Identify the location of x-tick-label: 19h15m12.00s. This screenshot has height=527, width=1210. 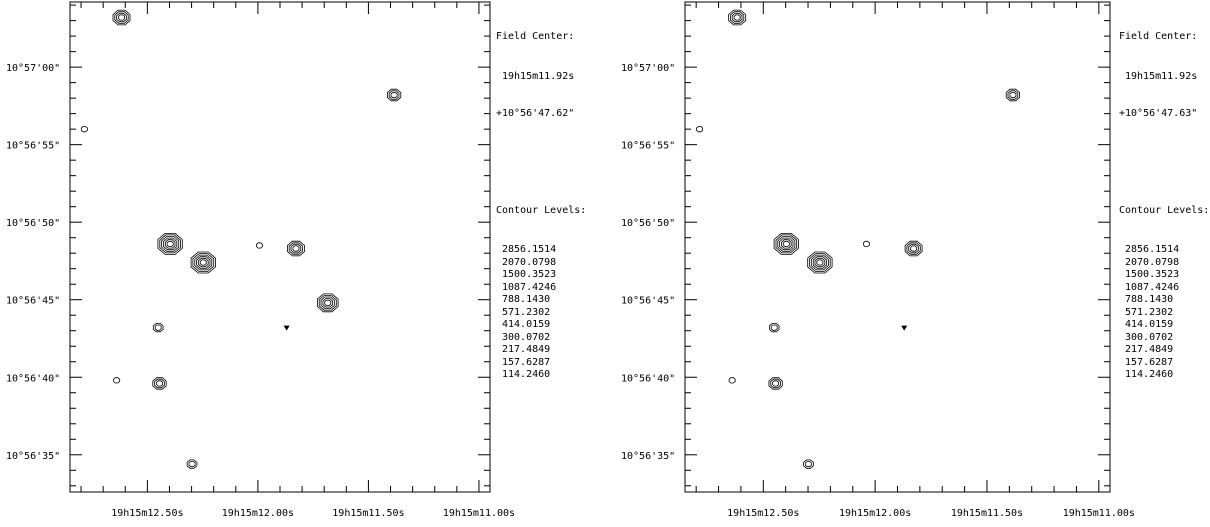
(875, 513).